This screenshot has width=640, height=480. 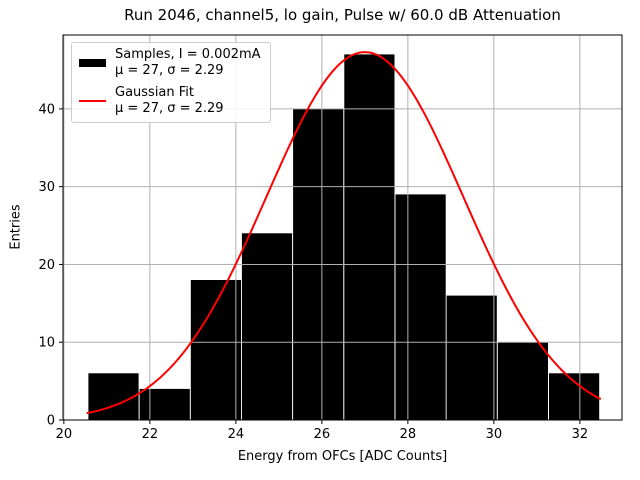 What do you see at coordinates (408, 434) in the screenshot?
I see `x-tick-label: 28` at bounding box center [408, 434].